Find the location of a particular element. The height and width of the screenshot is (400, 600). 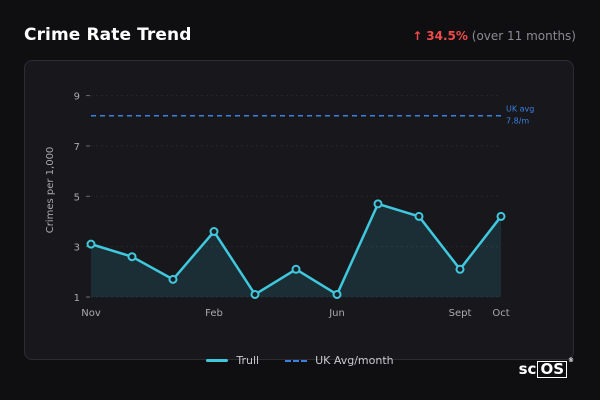

page-title: Crime Rate Trend is located at coordinates (108, 35).